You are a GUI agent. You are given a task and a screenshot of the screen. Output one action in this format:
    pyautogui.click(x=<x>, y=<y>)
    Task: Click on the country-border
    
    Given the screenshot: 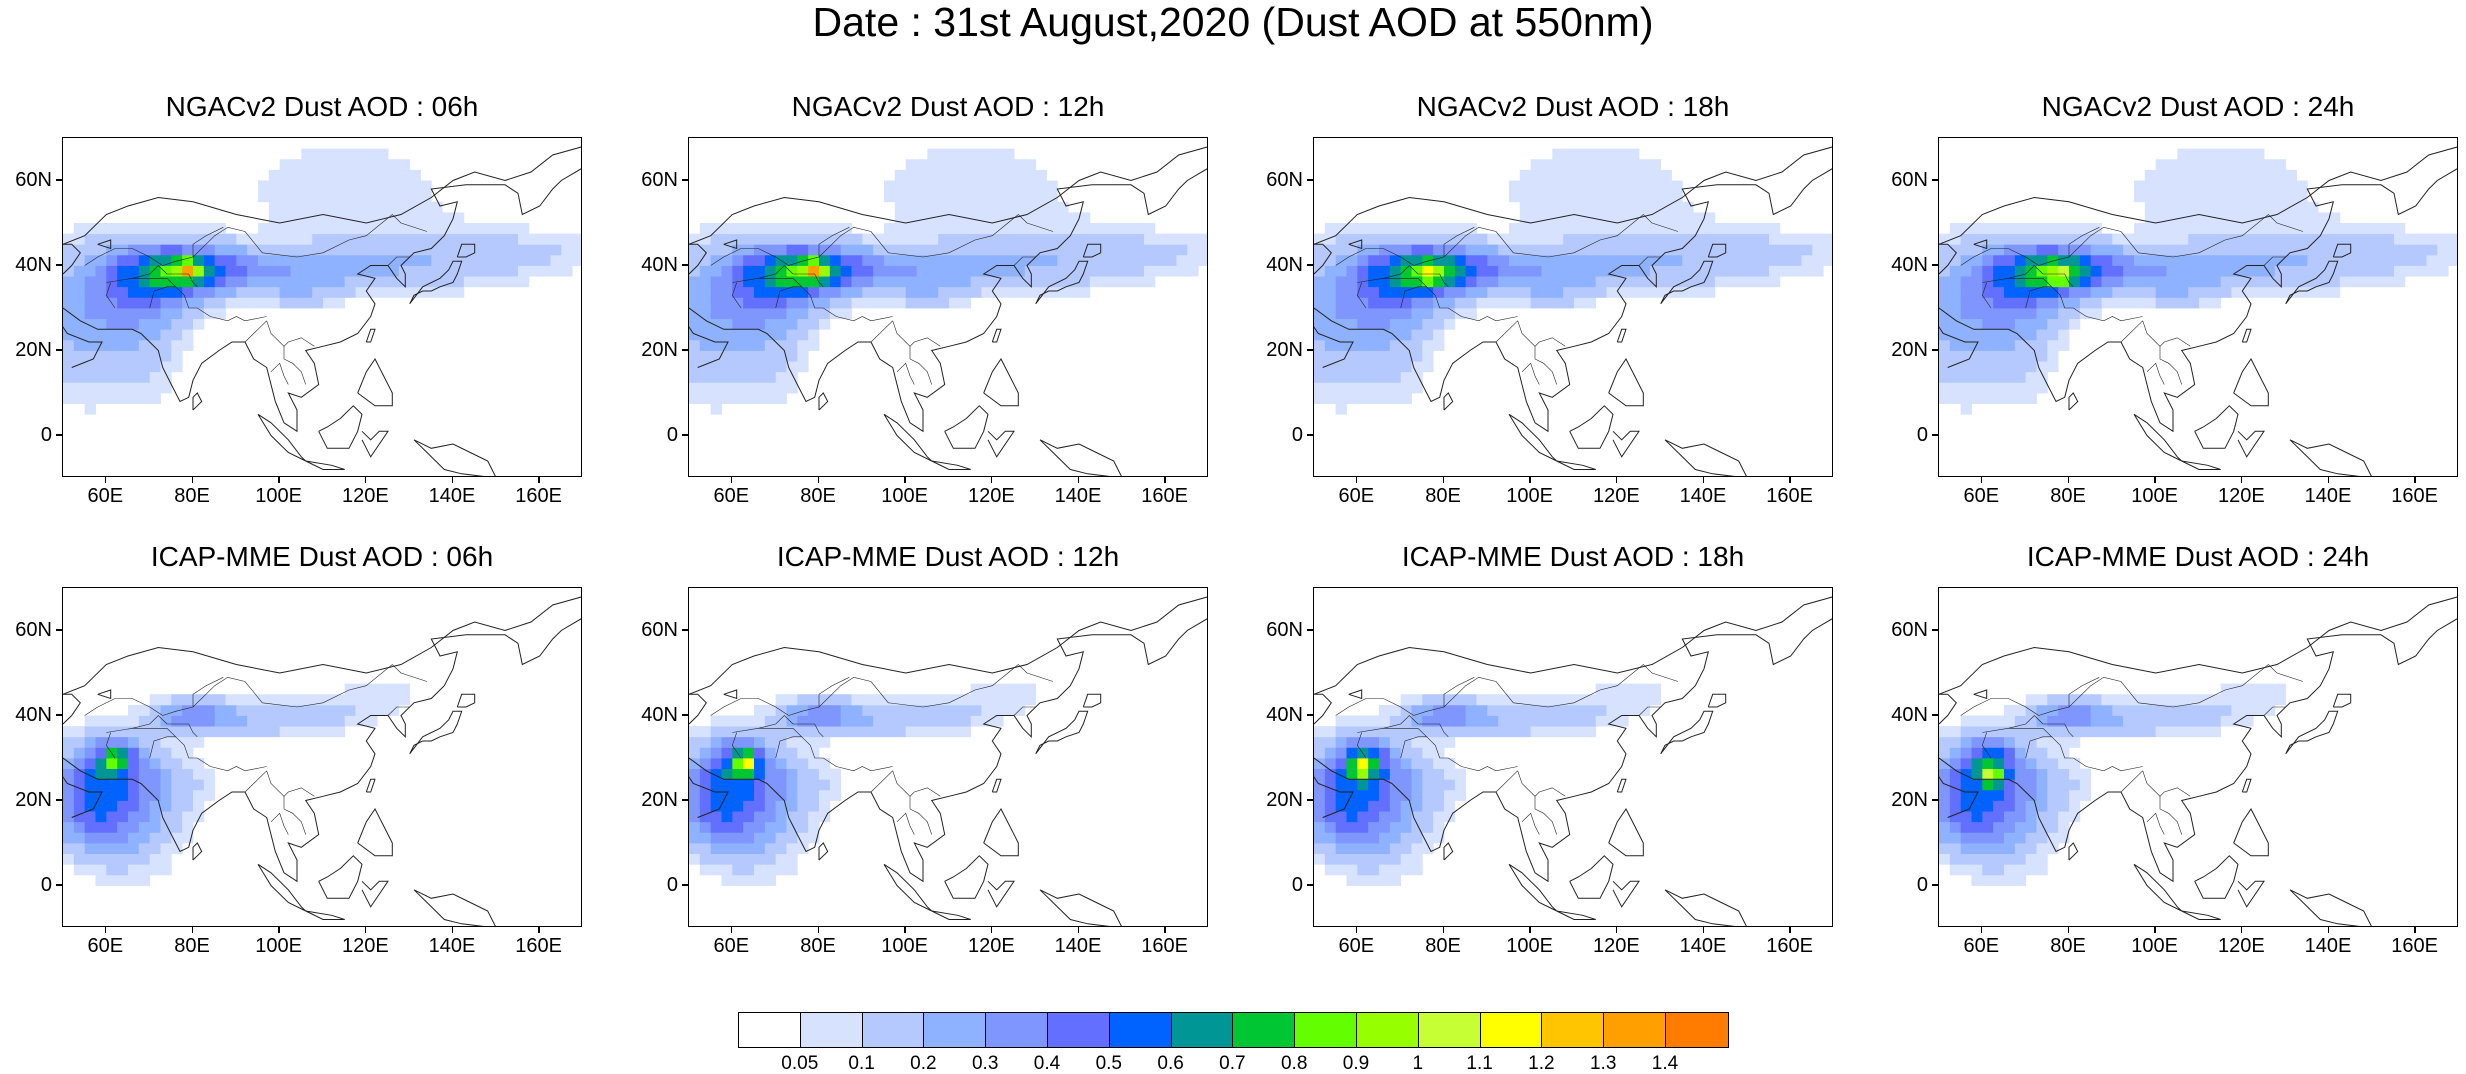 What is the action you would take?
    pyautogui.click(x=776, y=272)
    